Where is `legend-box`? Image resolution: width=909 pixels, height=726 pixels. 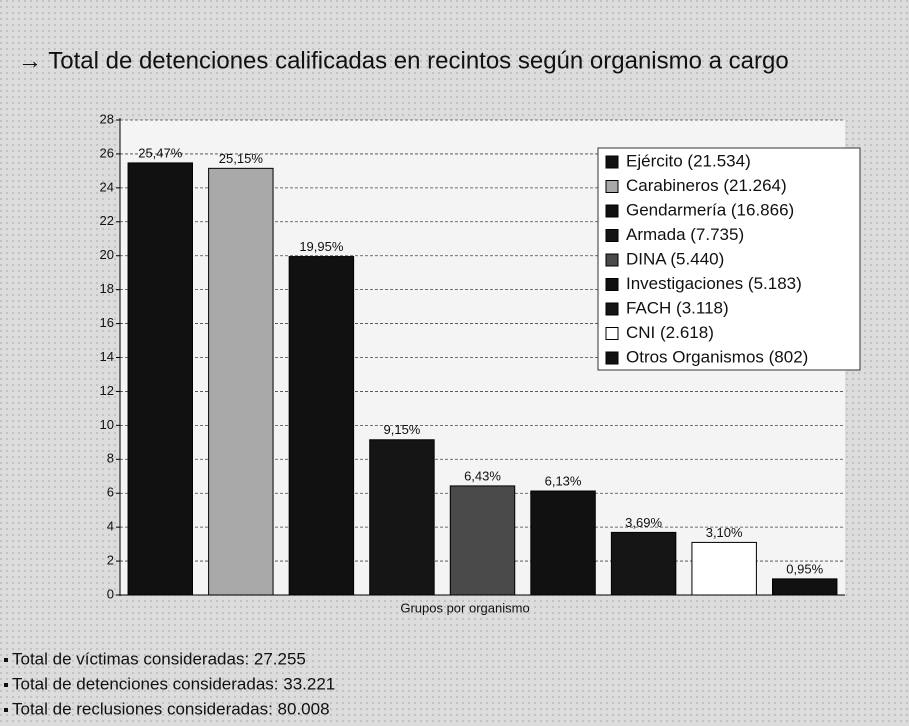 legend-box is located at coordinates (729, 259).